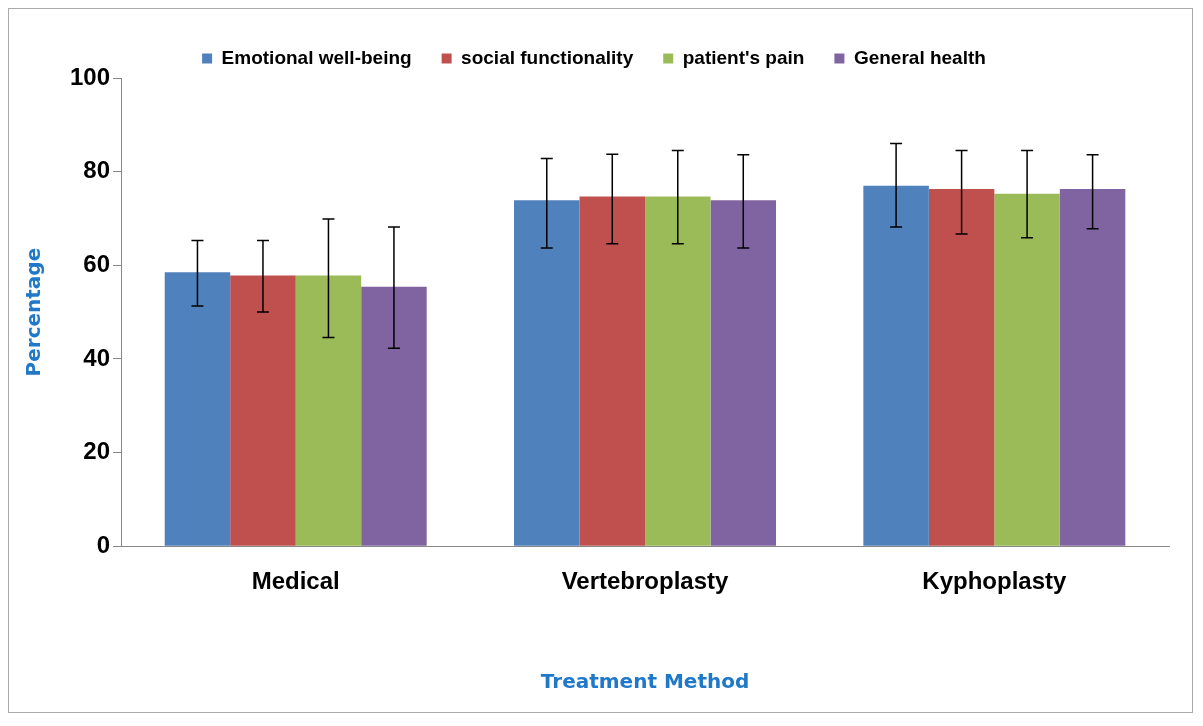 The height and width of the screenshot is (726, 1203). I want to click on legend-label: Emotional well-being, so click(316, 57).